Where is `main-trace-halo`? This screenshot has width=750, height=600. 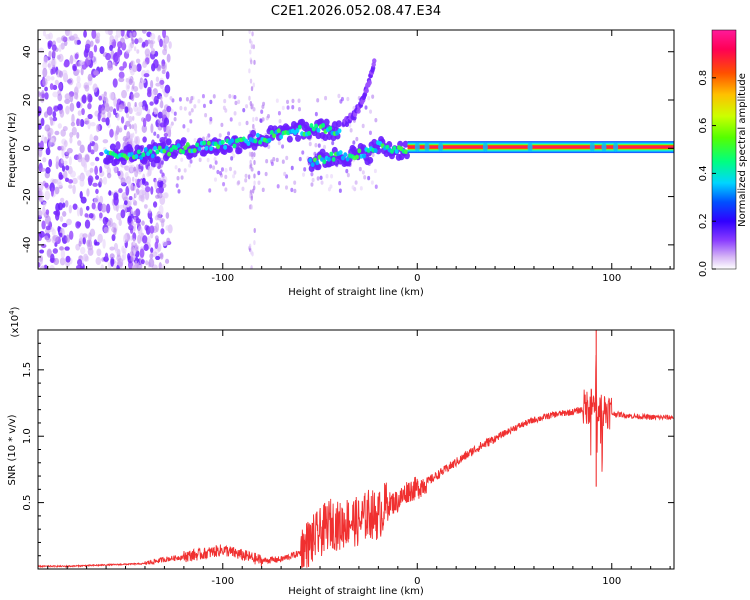
main-trace-halo is located at coordinates (157, 160).